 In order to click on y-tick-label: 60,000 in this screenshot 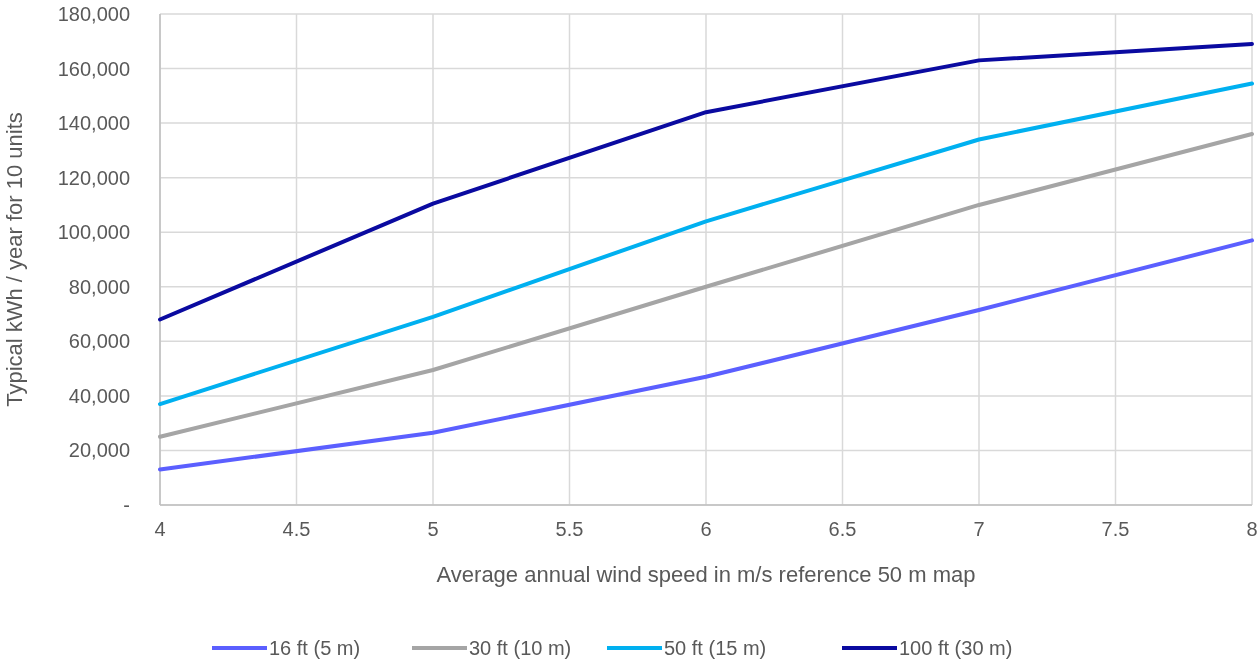, I will do `click(99, 341)`.